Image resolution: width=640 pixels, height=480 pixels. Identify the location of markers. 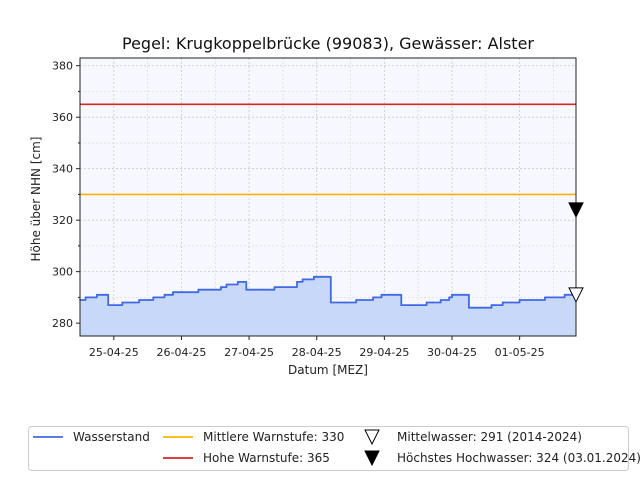
(576, 252).